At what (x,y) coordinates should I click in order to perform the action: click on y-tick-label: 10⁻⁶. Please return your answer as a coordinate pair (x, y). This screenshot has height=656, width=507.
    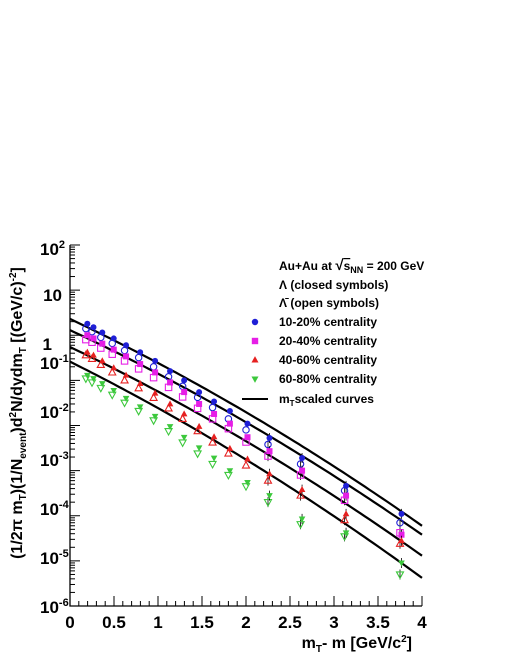
    Looking at the image, I should click on (54, 607).